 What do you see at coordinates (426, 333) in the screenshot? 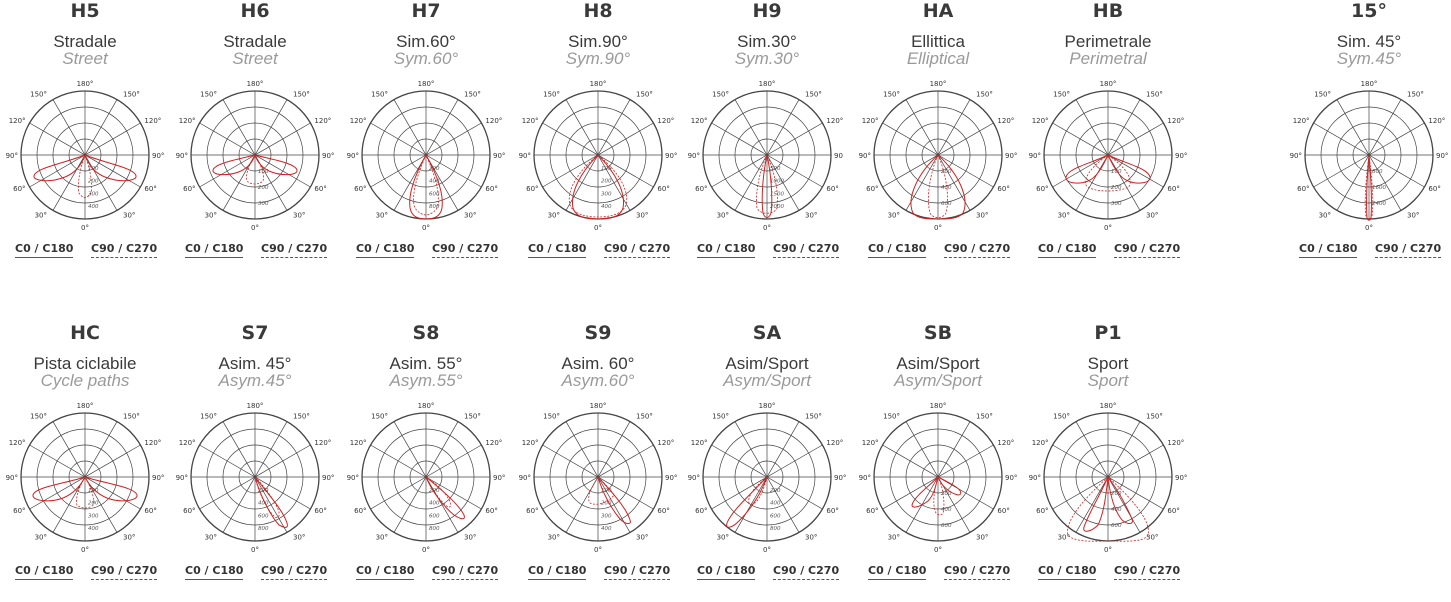
I see `diagram-code: S8` at bounding box center [426, 333].